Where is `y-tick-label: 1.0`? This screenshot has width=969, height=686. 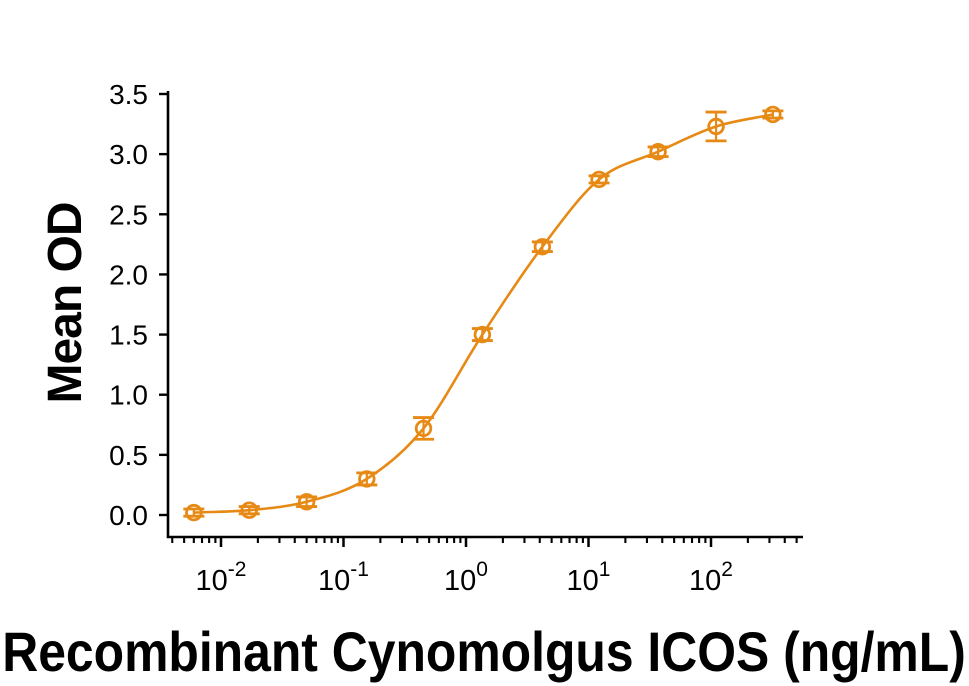 y-tick-label: 1.0 is located at coordinates (128, 395).